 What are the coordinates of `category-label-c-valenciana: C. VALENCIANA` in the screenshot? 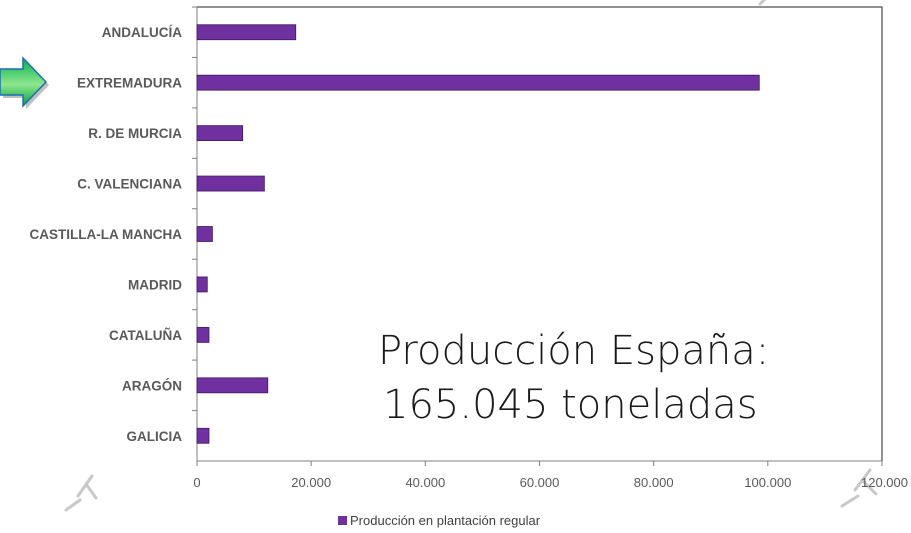 It's located at (129, 184).